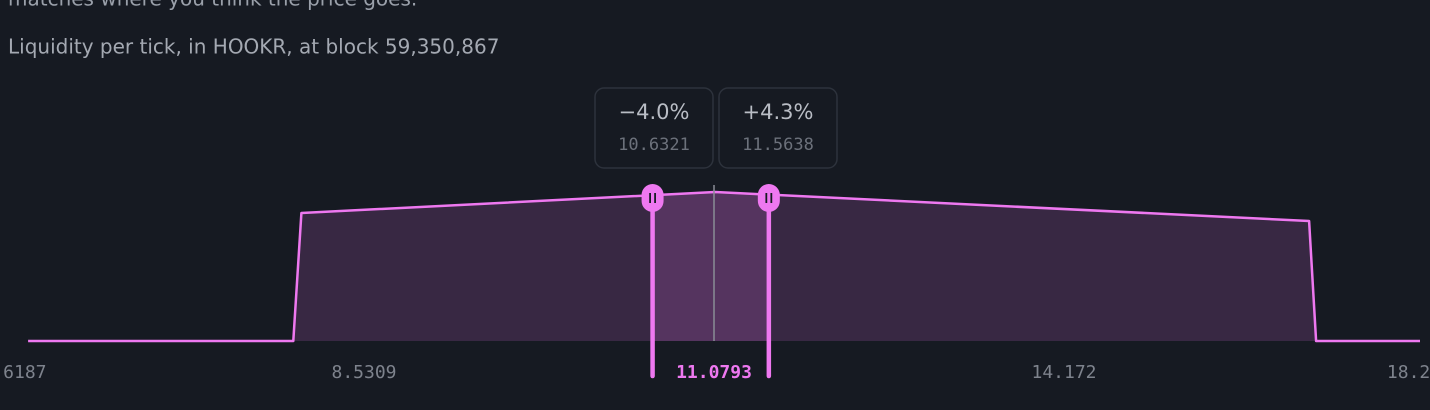 This screenshot has width=1430, height=410. What do you see at coordinates (710, 266) in the screenshot?
I see `selected-range-fill` at bounding box center [710, 266].